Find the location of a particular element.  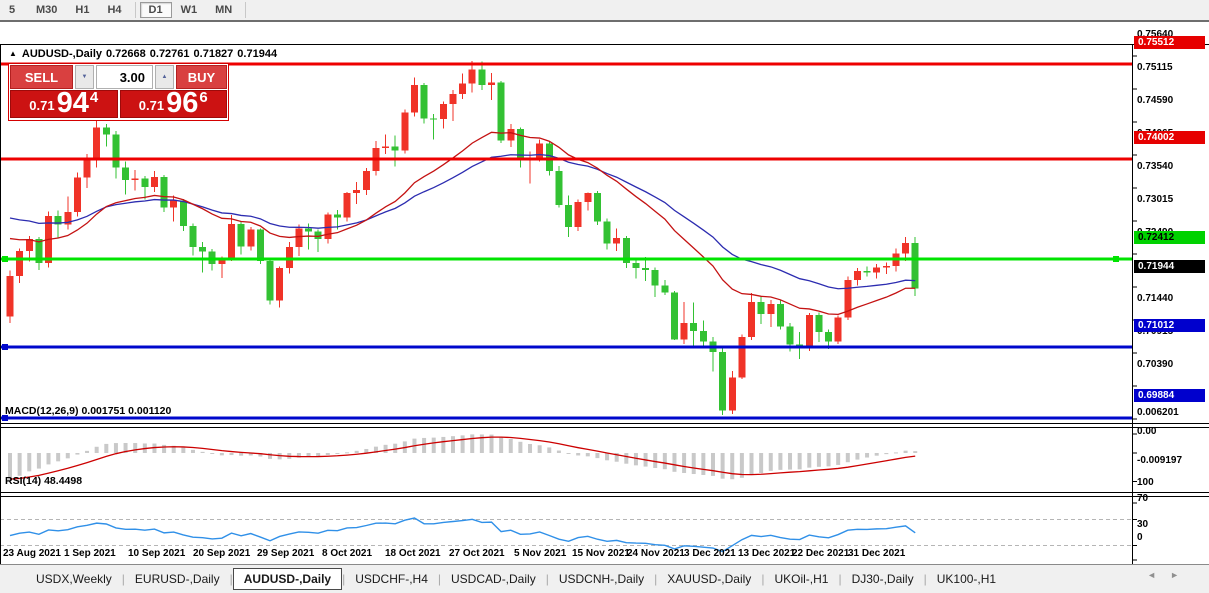

time-axis-label: 1 Sep 2021 is located at coordinates (90, 553).